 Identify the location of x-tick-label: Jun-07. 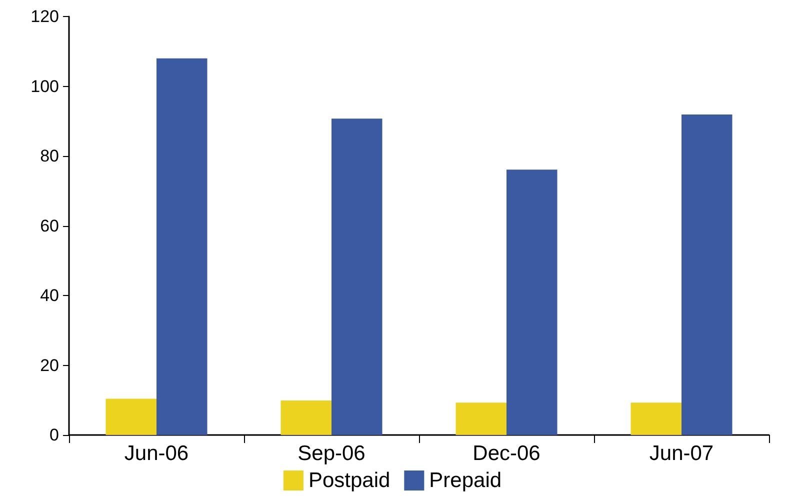
(681, 453).